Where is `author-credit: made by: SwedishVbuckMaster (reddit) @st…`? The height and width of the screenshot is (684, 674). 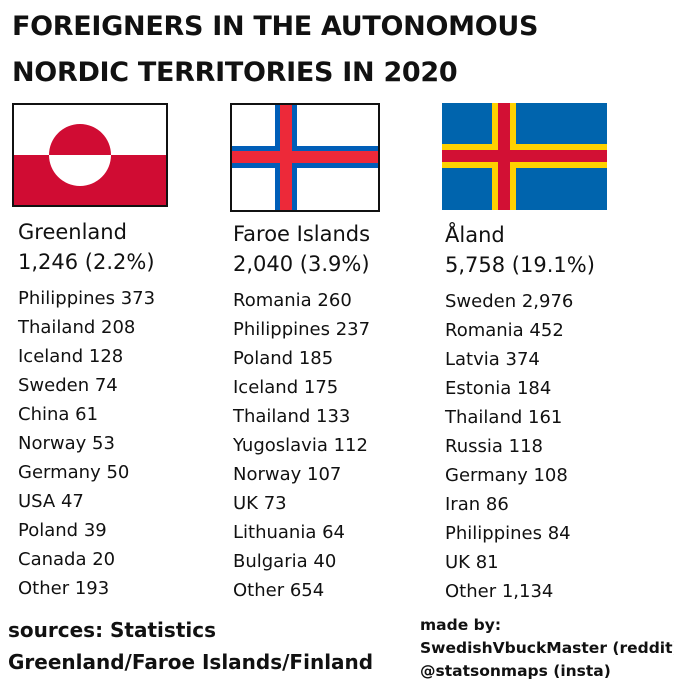
author-credit: made by: SwedishVbuckMaster (reddit) @st… is located at coordinates (547, 648).